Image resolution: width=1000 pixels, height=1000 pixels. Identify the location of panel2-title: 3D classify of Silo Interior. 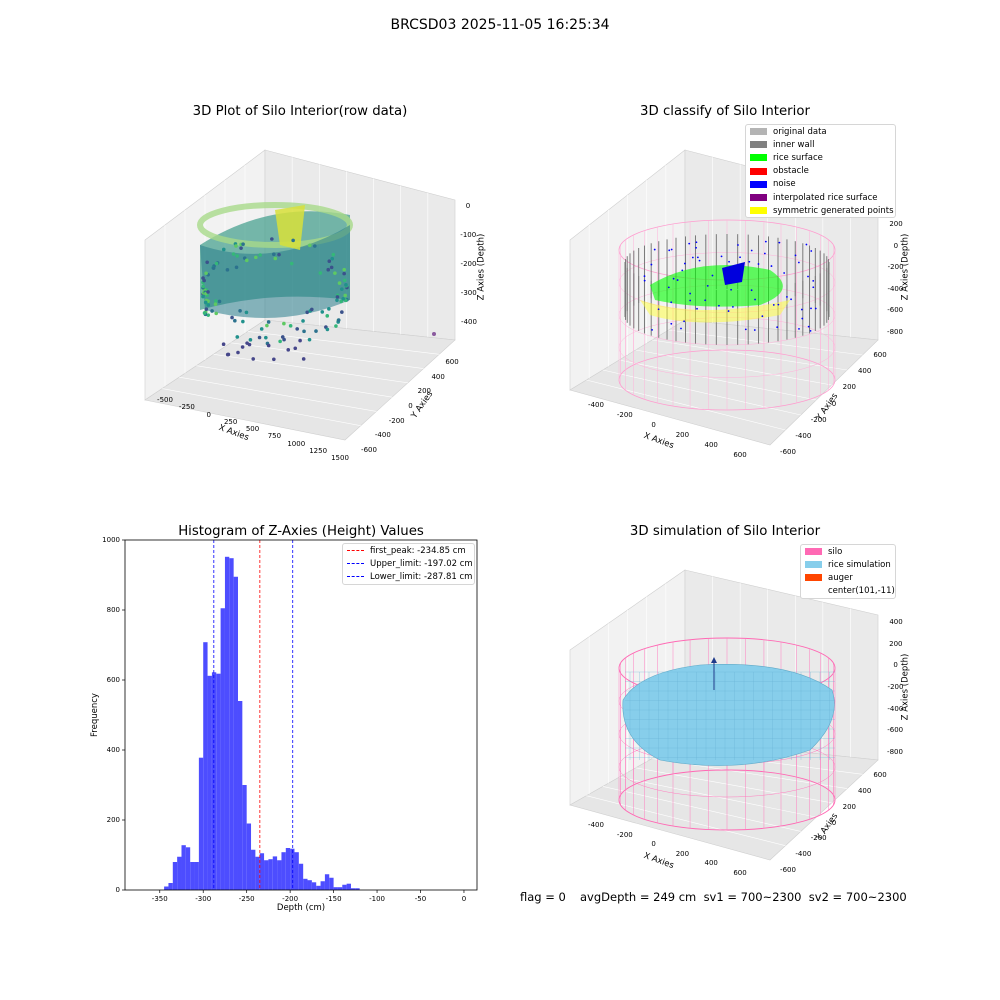
(725, 111).